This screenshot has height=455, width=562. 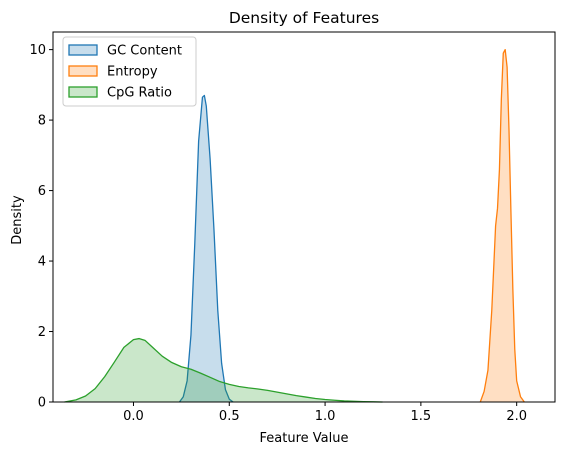 I want to click on legend-swatch-entropy, so click(x=83, y=71).